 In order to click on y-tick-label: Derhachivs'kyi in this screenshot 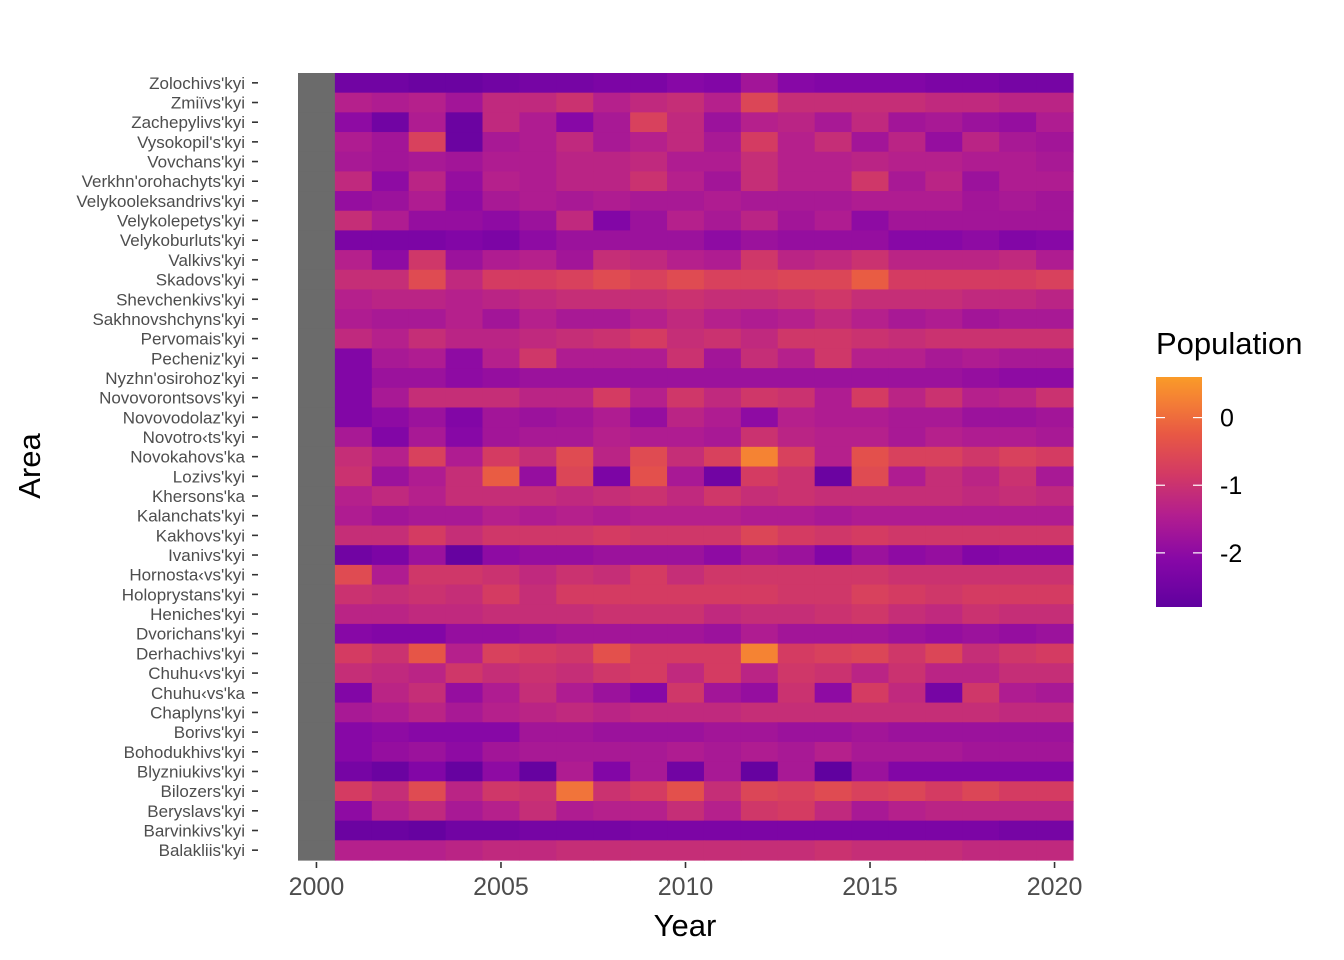, I will do `click(190, 653)`.